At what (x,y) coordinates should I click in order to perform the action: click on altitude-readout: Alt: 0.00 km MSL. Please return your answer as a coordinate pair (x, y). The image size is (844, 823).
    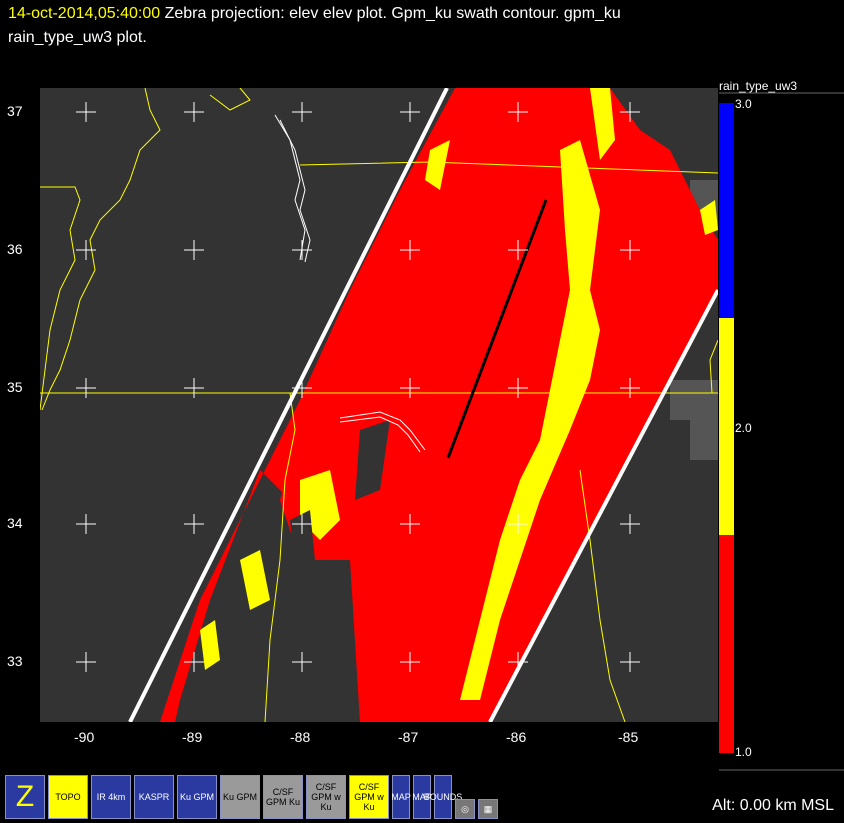
    Looking at the image, I should click on (773, 805).